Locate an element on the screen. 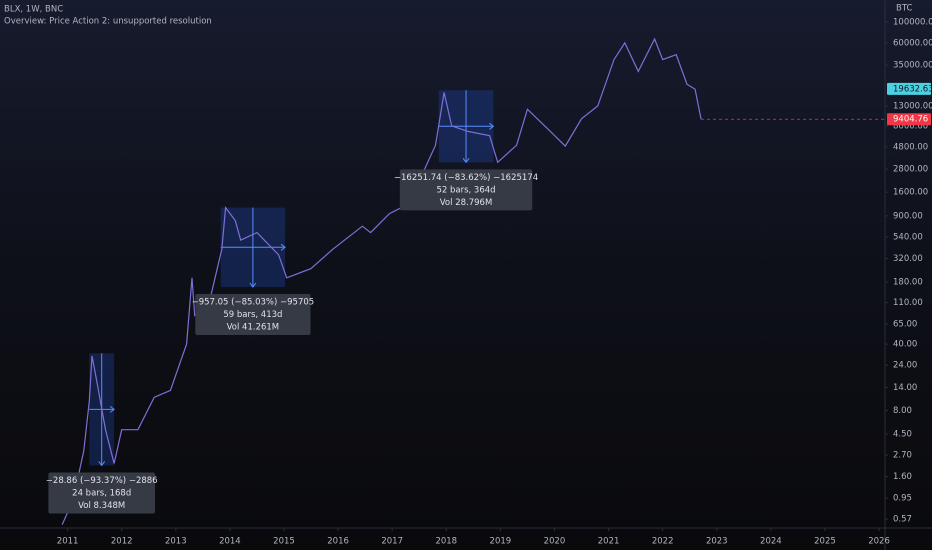 The height and width of the screenshot is (550, 932). y-tick-label: 4.50 is located at coordinates (902, 435).